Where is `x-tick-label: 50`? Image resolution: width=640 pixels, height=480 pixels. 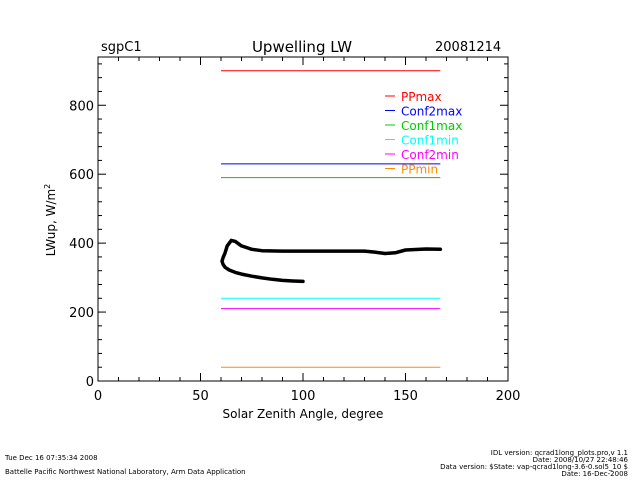
x-tick-label: 50 is located at coordinates (200, 396).